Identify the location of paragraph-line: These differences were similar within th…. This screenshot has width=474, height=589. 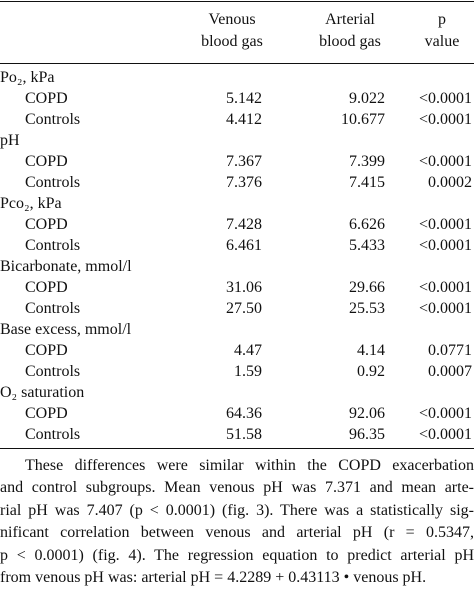
(249, 465).